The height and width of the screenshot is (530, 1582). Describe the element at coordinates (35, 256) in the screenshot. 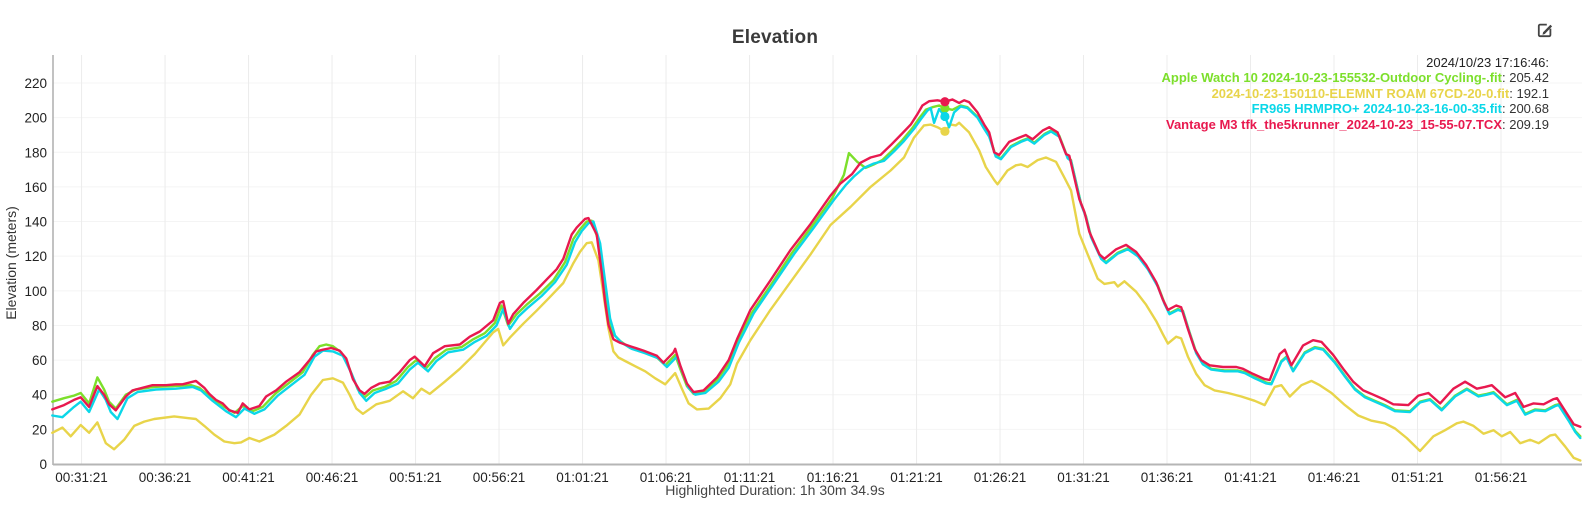

I see `y-tick-label: 120` at that location.